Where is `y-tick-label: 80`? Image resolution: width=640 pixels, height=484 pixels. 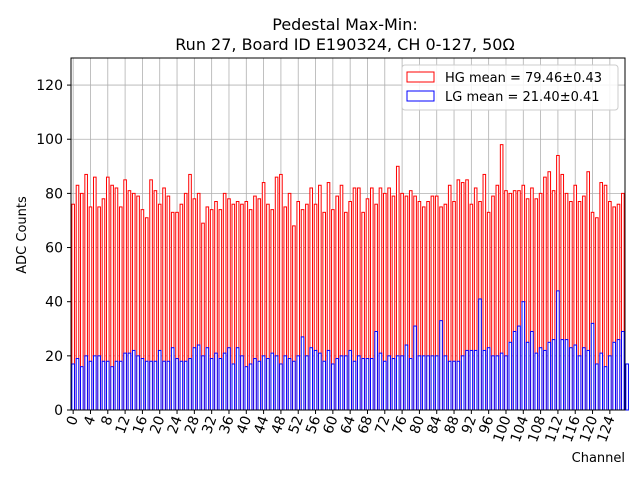 y-tick-label: 80 is located at coordinates (54, 194).